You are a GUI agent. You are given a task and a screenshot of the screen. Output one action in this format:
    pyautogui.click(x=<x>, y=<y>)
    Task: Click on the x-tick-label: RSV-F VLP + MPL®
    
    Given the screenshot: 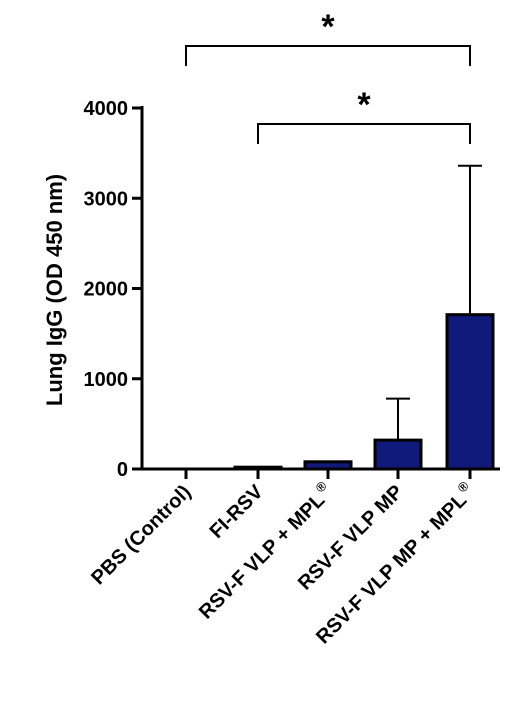 What is the action you would take?
    pyautogui.click(x=265, y=551)
    